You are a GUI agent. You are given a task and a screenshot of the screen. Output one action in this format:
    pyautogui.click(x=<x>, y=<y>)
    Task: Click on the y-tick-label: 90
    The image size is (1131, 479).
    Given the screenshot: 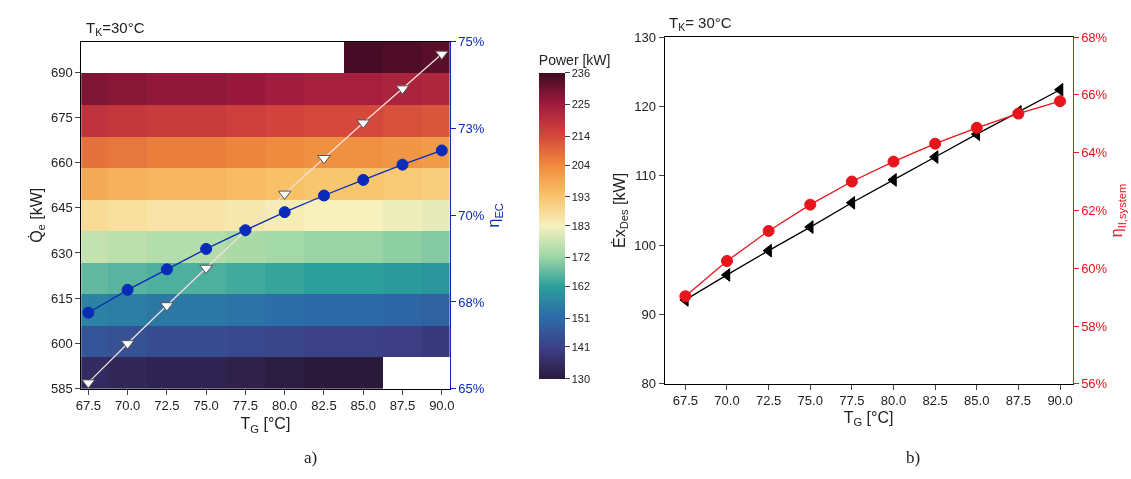 What is the action you would take?
    pyautogui.click(x=648, y=315)
    